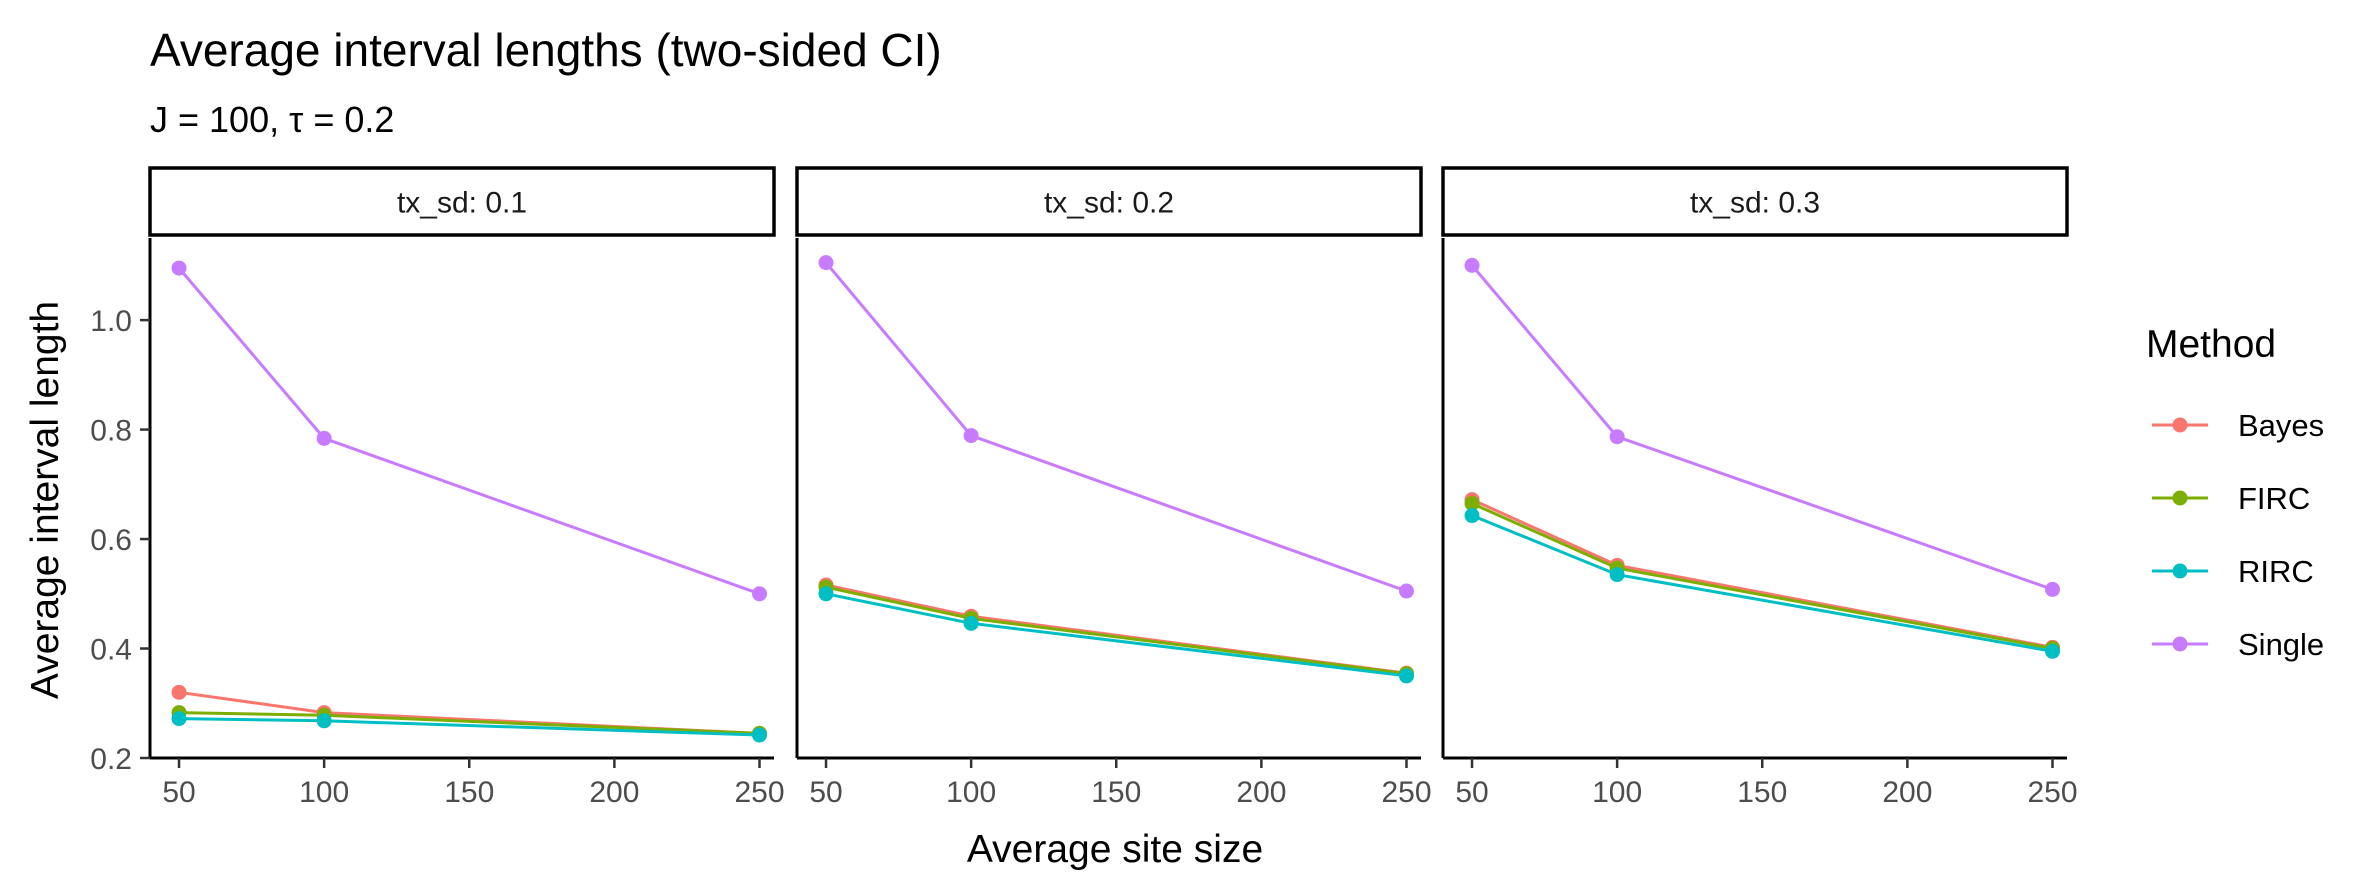 Image resolution: width=2362 pixels, height=885 pixels. Describe the element at coordinates (2211, 344) in the screenshot. I see `legend-title: Method` at that location.